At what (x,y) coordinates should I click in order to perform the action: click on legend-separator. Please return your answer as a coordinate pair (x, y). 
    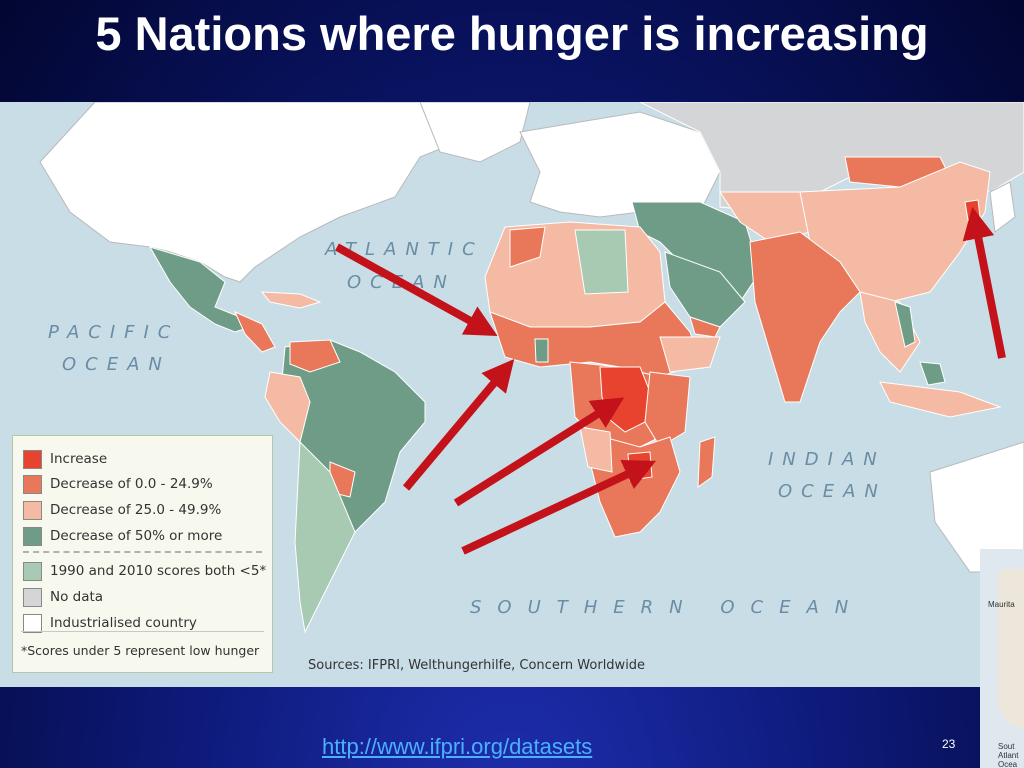
    Looking at the image, I should click on (142, 552).